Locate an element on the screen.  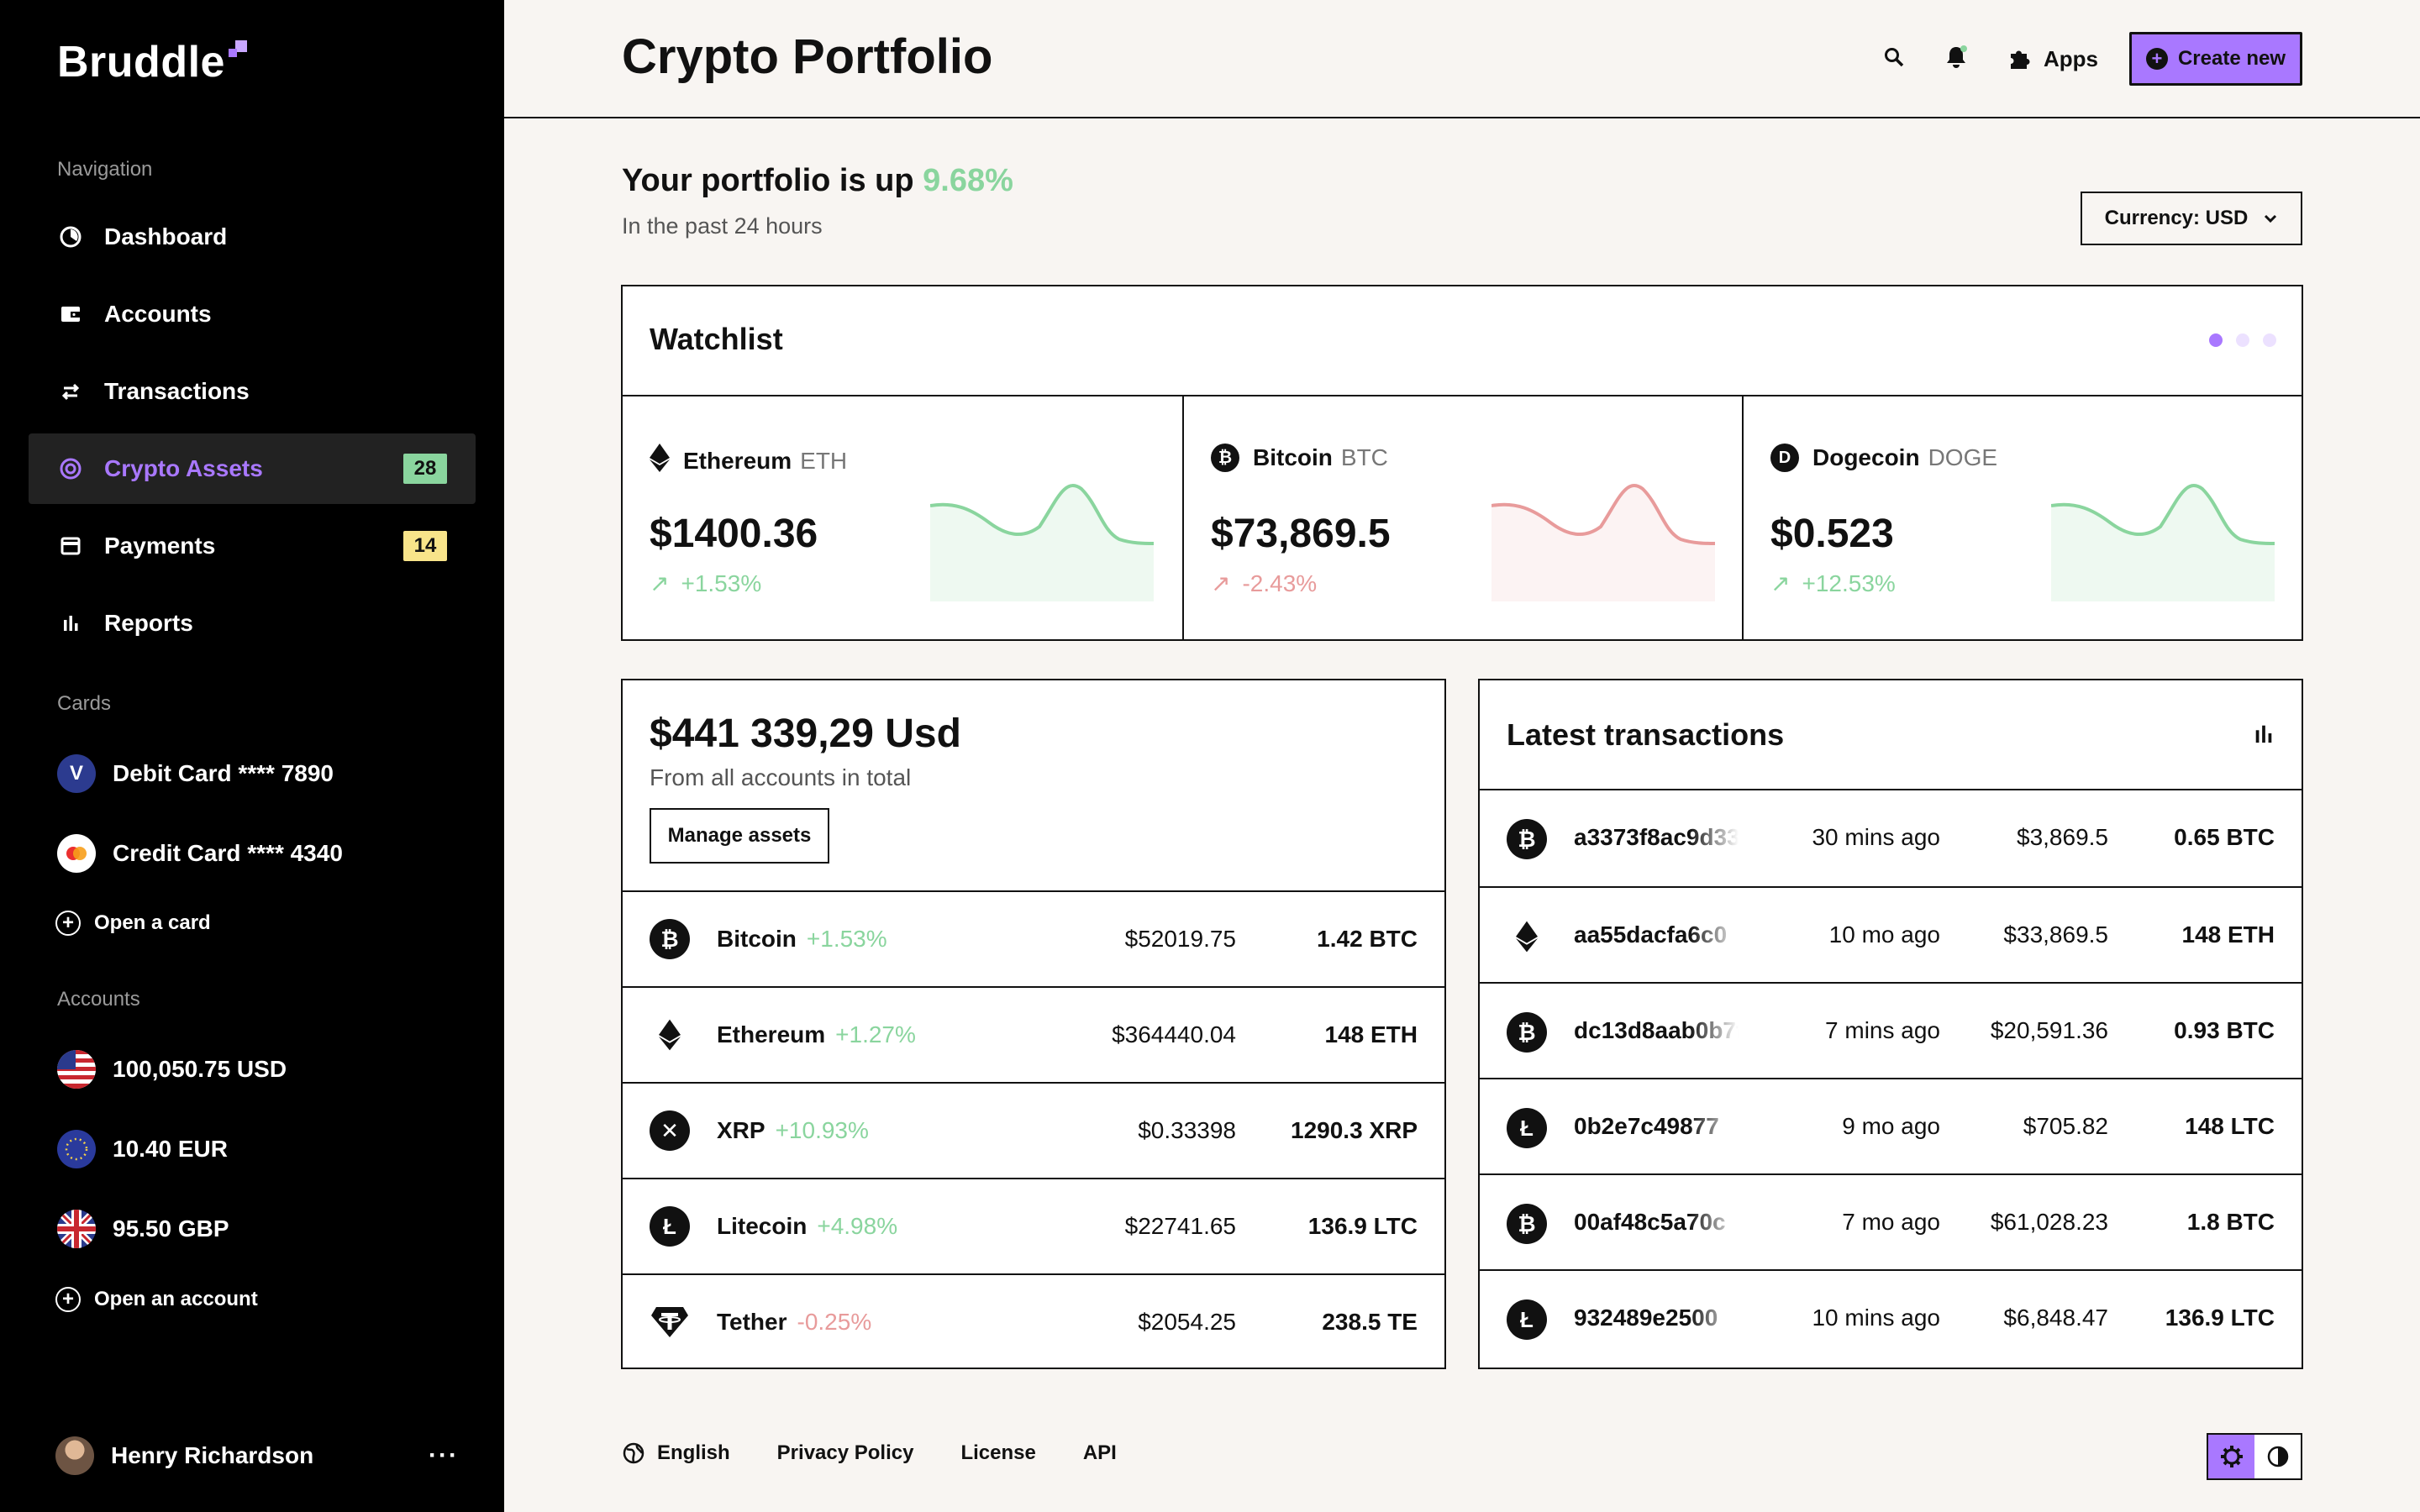
total-balance-subtitle: From all accounts in total is located at coordinates (781, 777).